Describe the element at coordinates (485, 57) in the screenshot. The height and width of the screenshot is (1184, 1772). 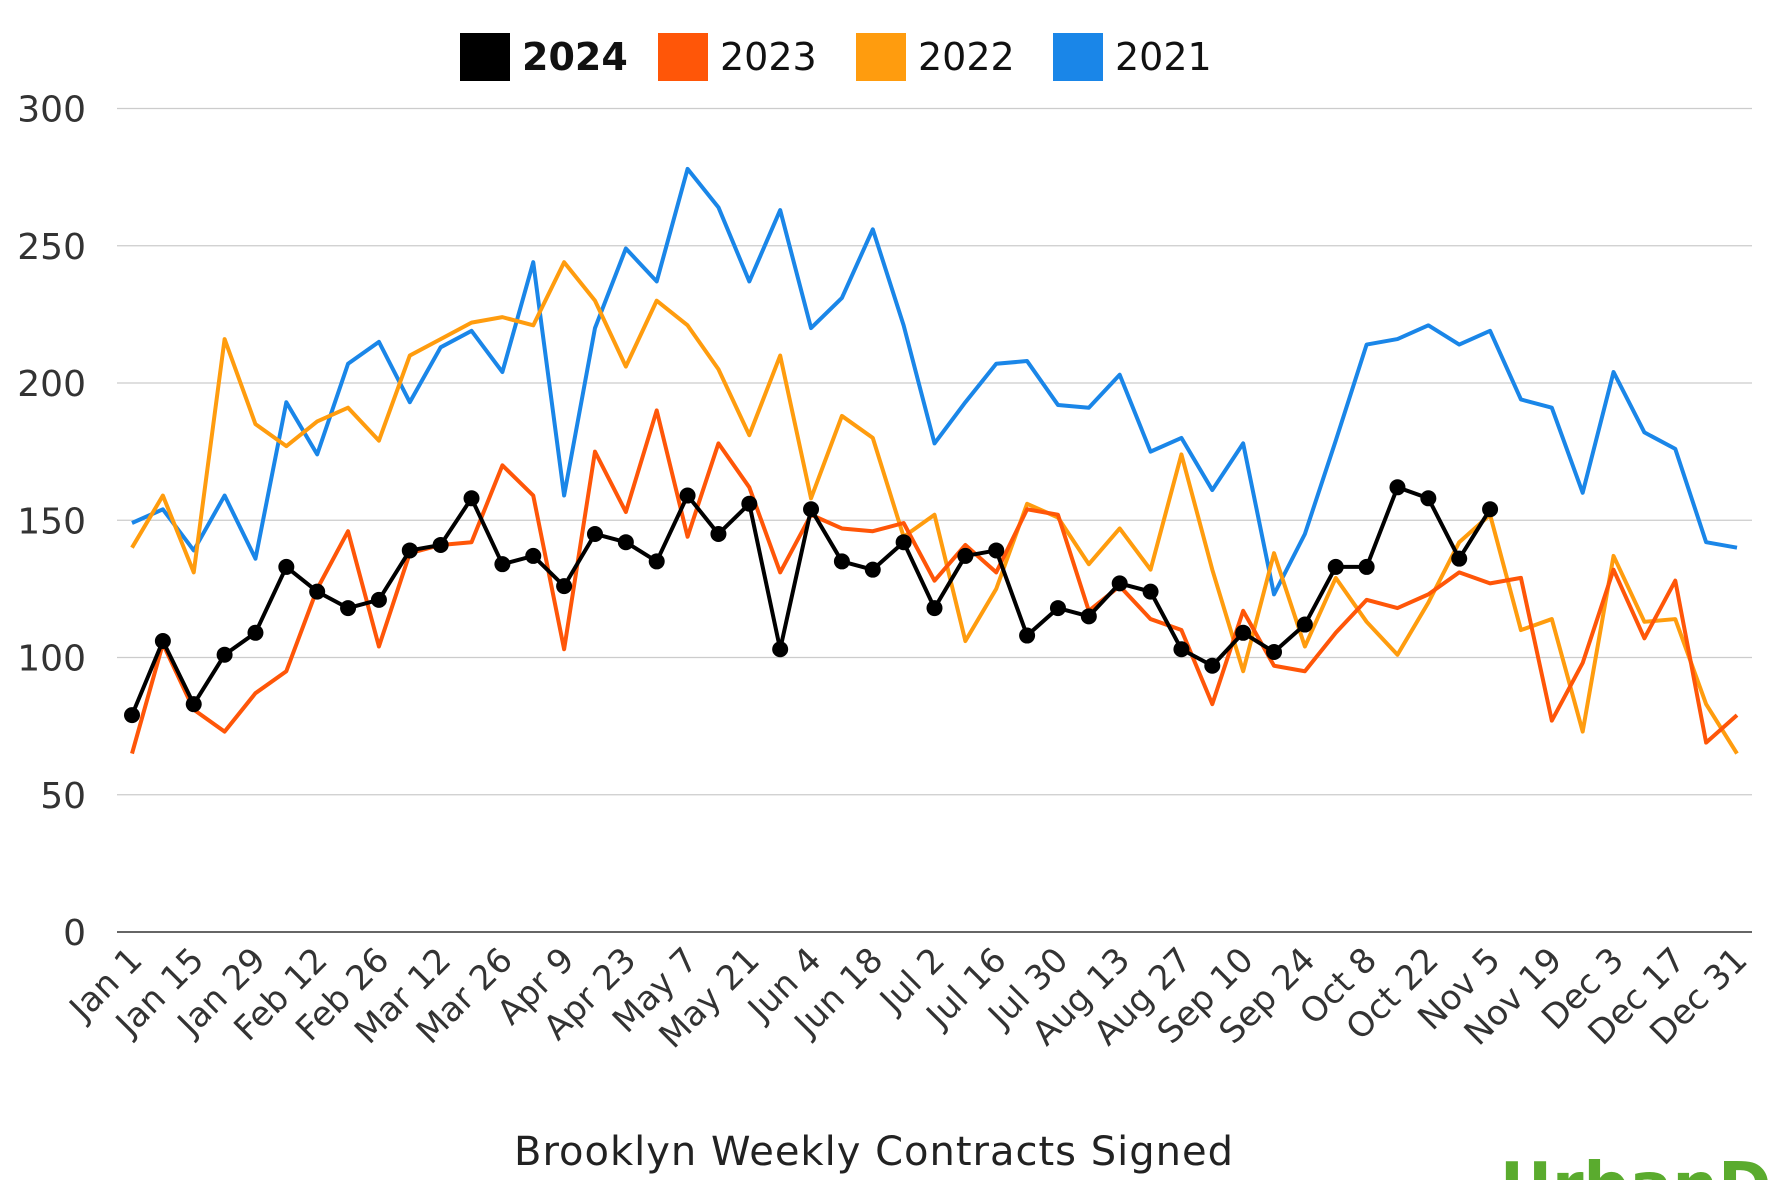
I see `legend-swatch-2024` at that location.